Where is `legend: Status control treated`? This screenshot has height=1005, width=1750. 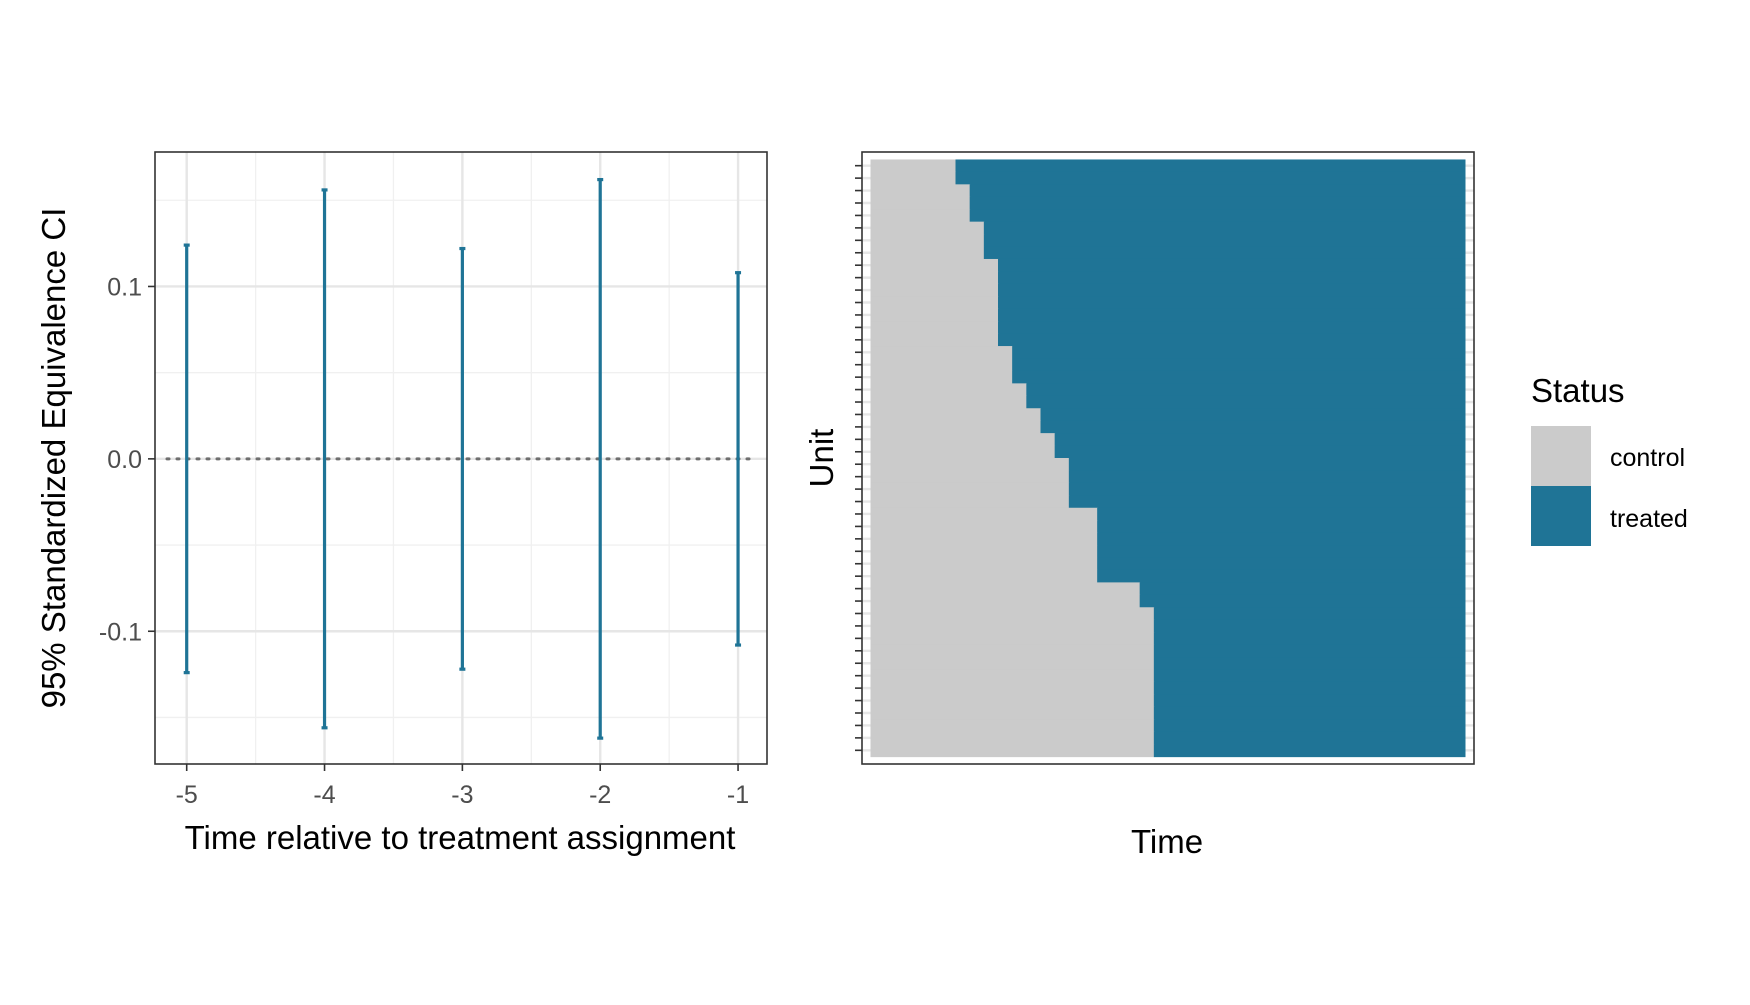
legend: Status control treated is located at coordinates (1609, 459).